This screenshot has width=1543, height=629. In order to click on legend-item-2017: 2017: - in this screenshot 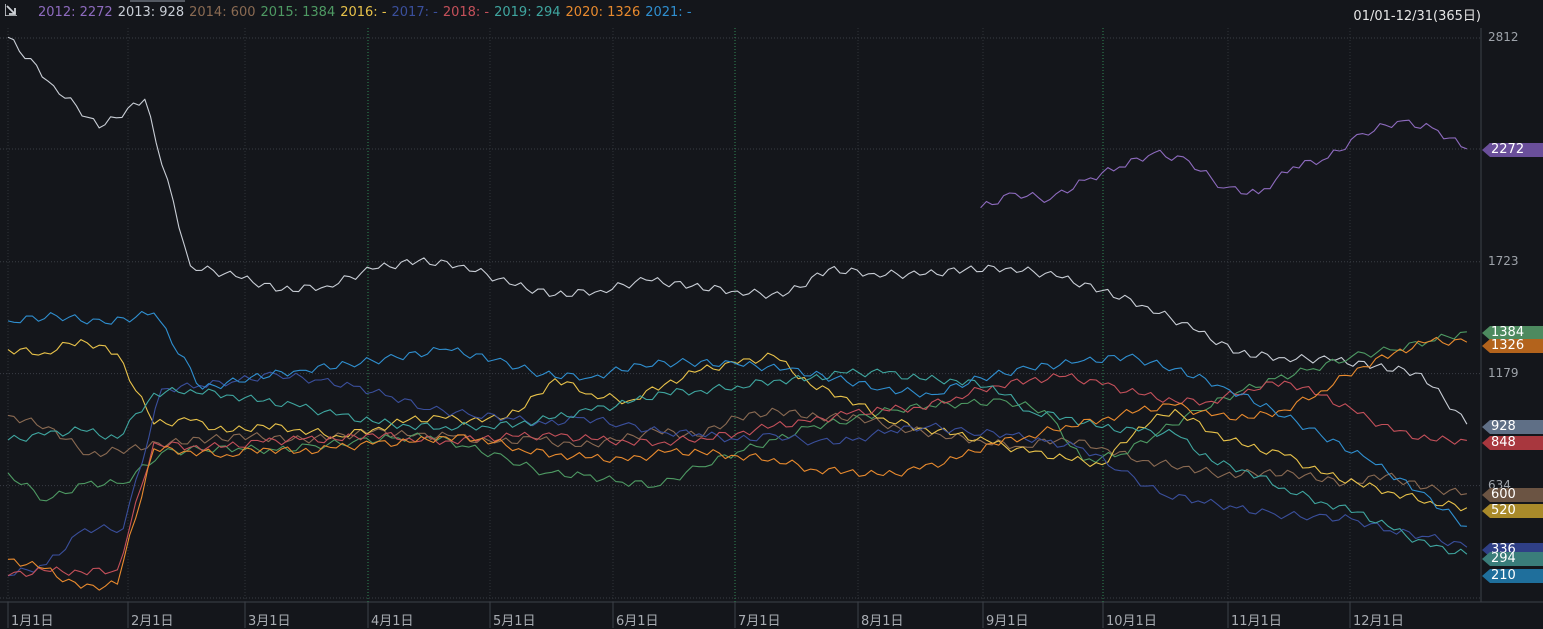, I will do `click(414, 12)`.